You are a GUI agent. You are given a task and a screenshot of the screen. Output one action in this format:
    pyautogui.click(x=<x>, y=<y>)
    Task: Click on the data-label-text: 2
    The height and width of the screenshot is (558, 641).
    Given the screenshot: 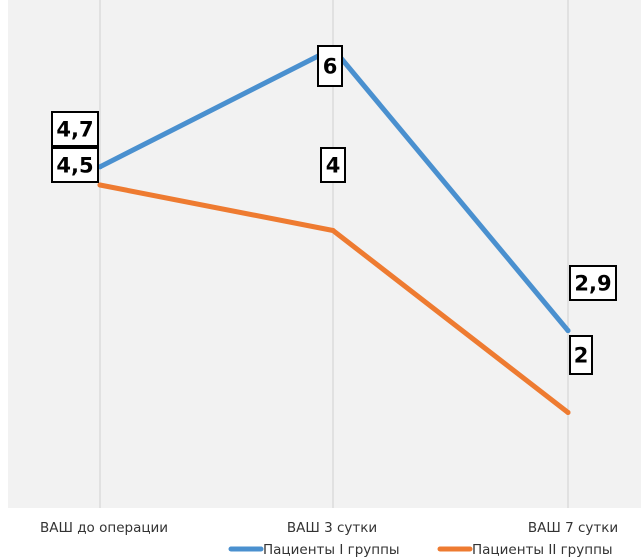 What is the action you would take?
    pyautogui.click(x=581, y=356)
    